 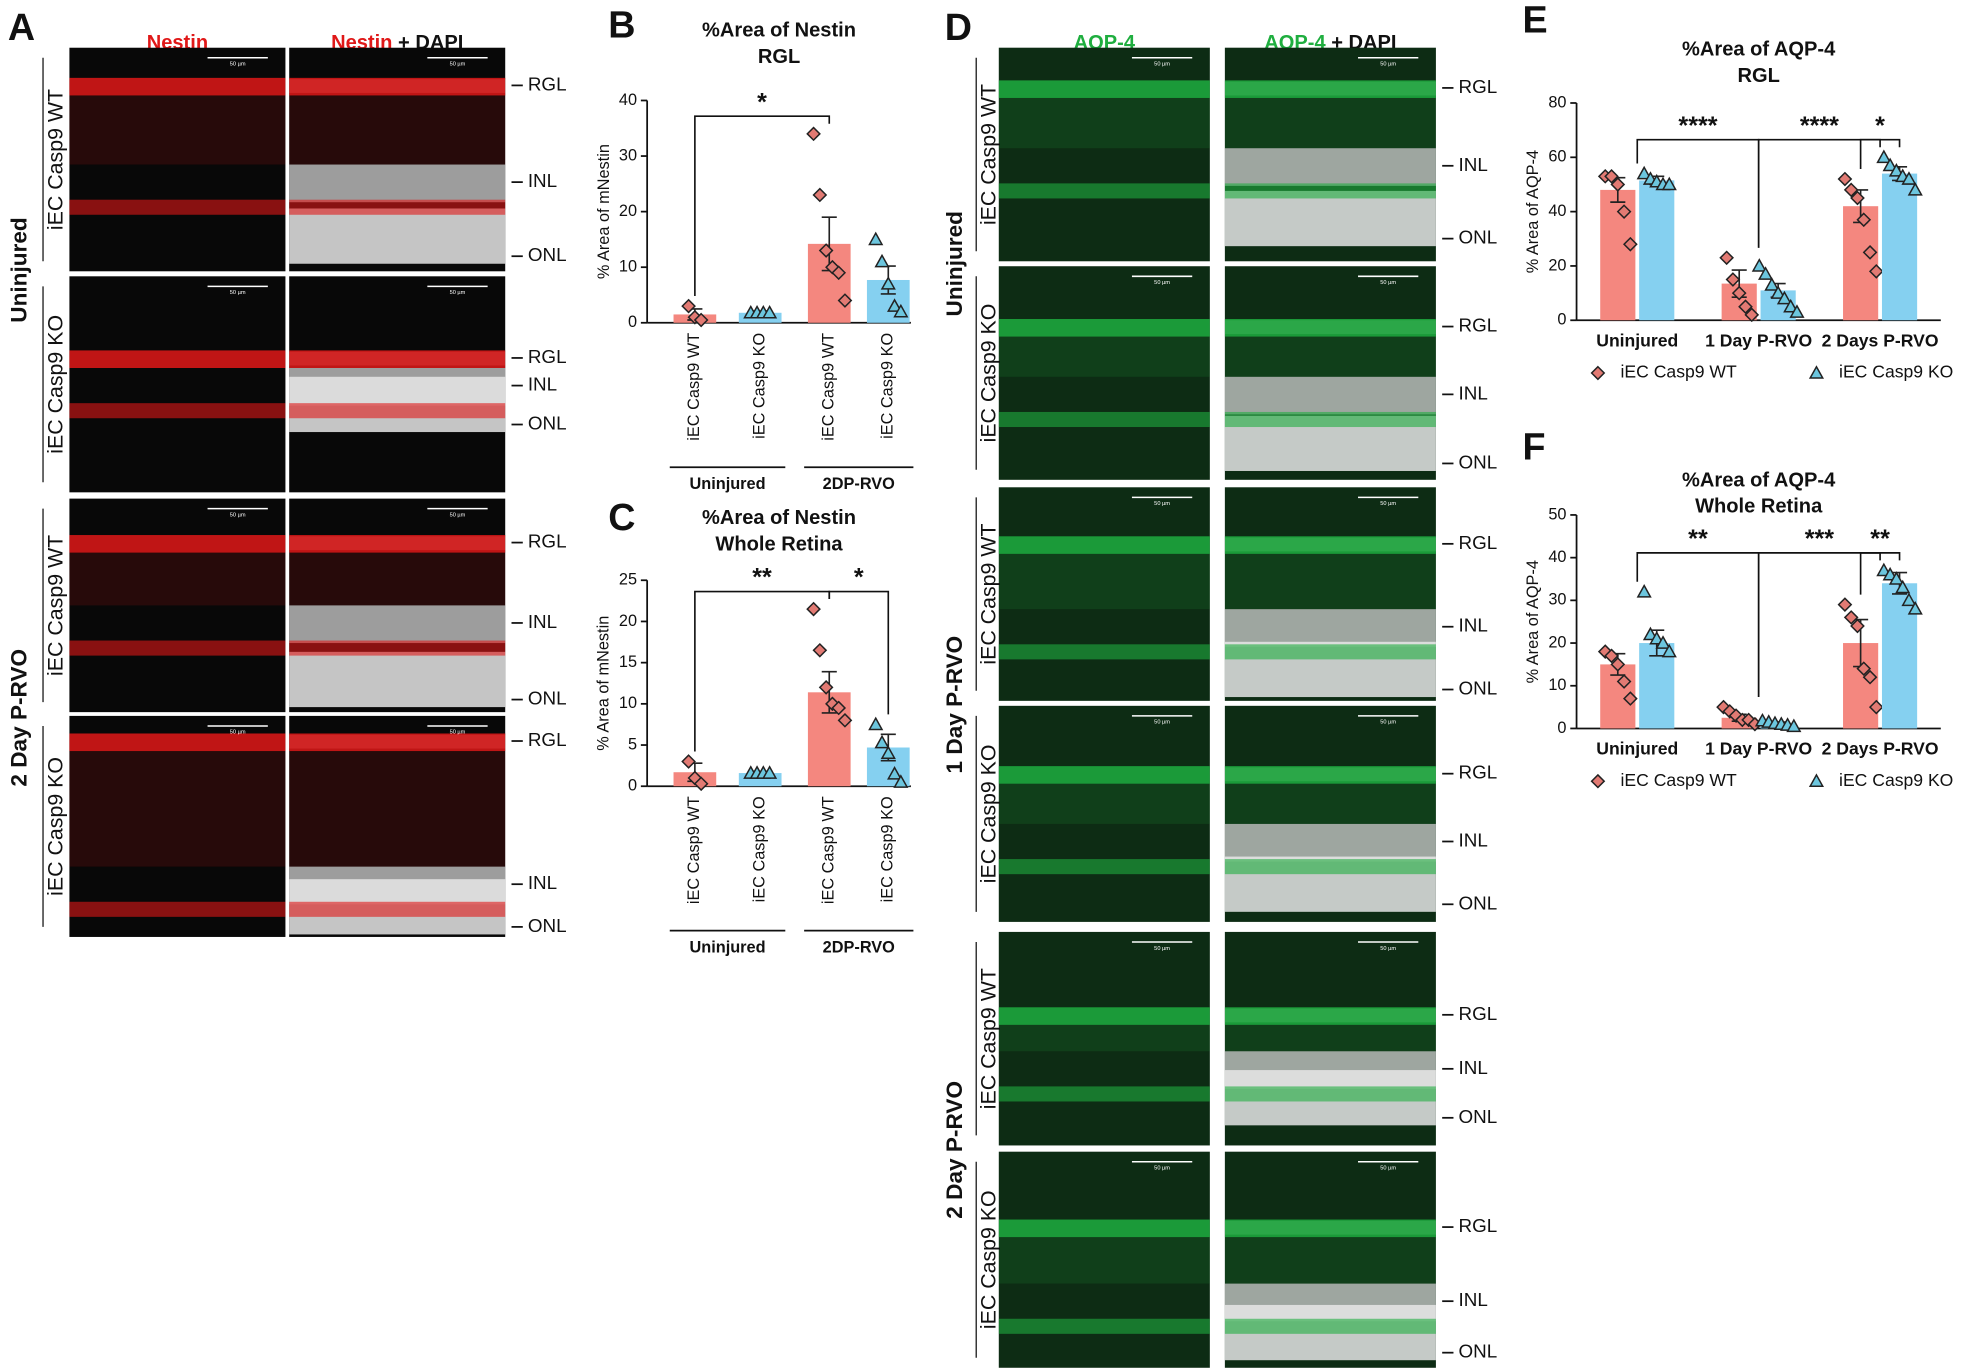 I want to click on group-label: Uninjured, so click(x=727, y=484).